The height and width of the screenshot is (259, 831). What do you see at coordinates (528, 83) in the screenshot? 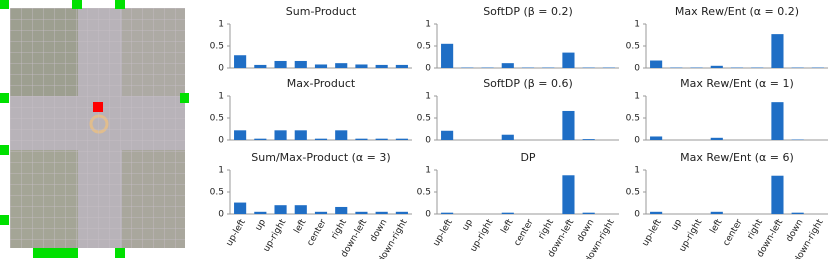
I see `chart-title: SoftDP (β = 0.6)` at bounding box center [528, 83].